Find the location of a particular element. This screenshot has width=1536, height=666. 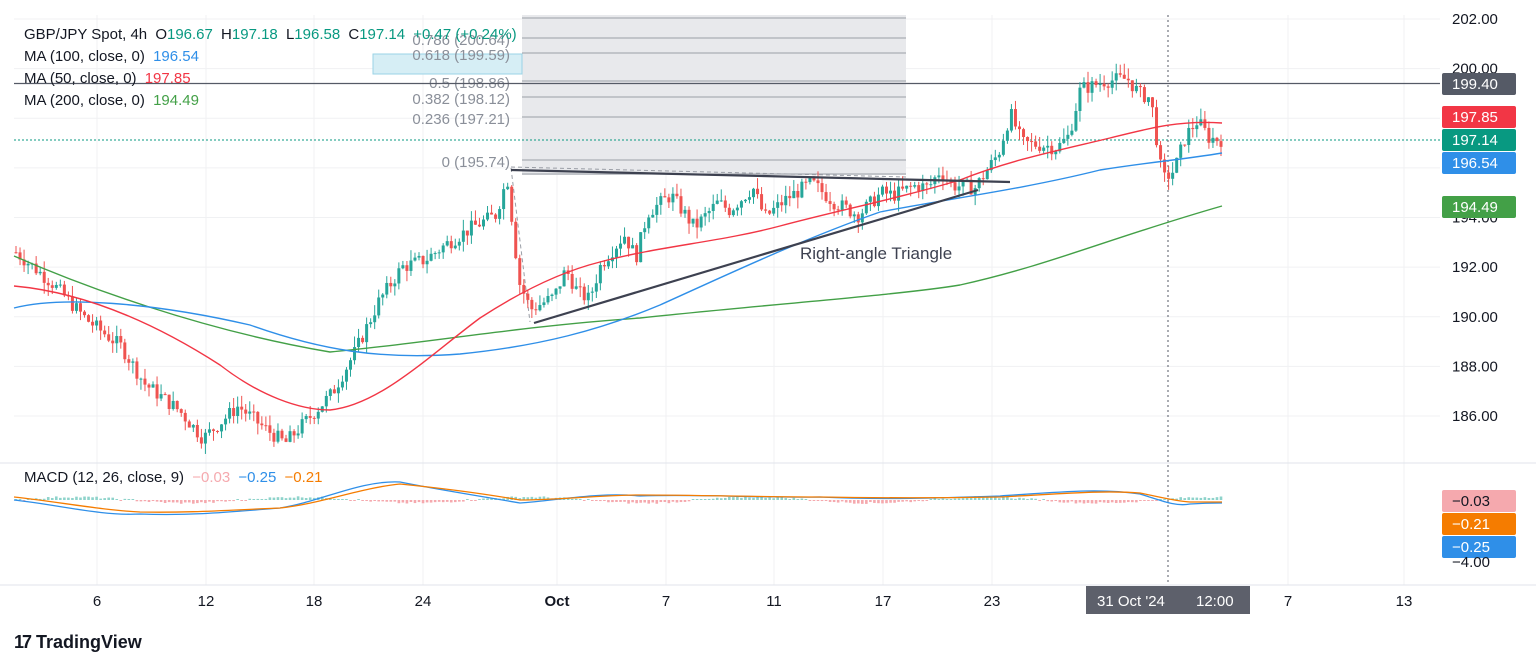

time-axis: 6 12 18 24 Oct 7 11 17 23 7 13 is located at coordinates (753, 601).